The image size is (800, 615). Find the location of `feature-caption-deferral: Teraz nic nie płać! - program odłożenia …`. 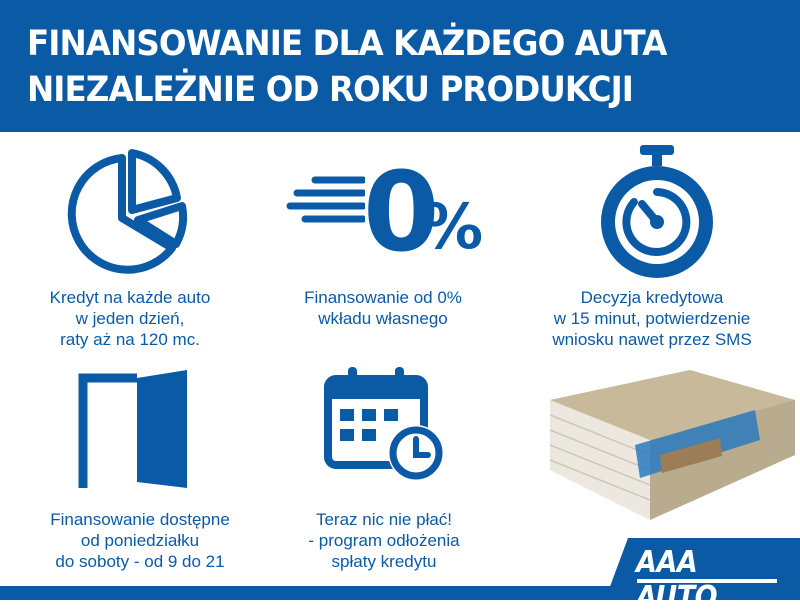

feature-caption-deferral: Teraz nic nie płać! - program odłożenia … is located at coordinates (384, 540).